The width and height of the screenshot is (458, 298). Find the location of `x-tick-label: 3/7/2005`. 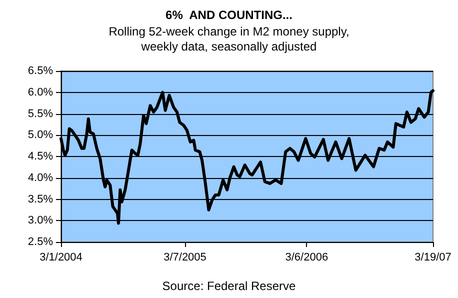

x-tick-label: 3/7/2005 is located at coordinates (185, 258).